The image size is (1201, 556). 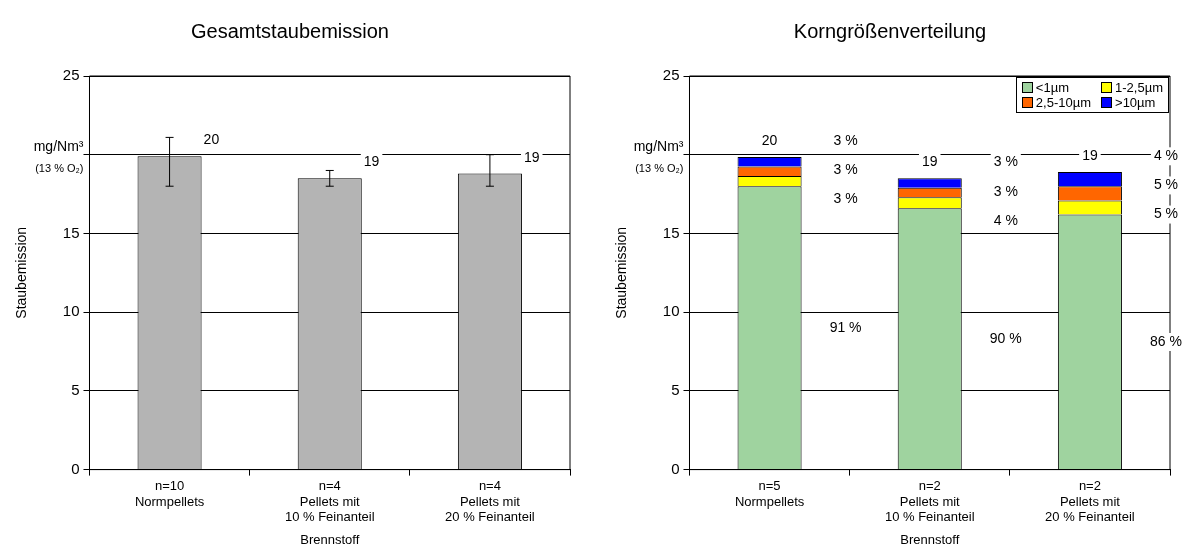 I want to click on x-tick-label: n=2 Pellets mit 10 % Feinanteil, so click(x=929, y=501).